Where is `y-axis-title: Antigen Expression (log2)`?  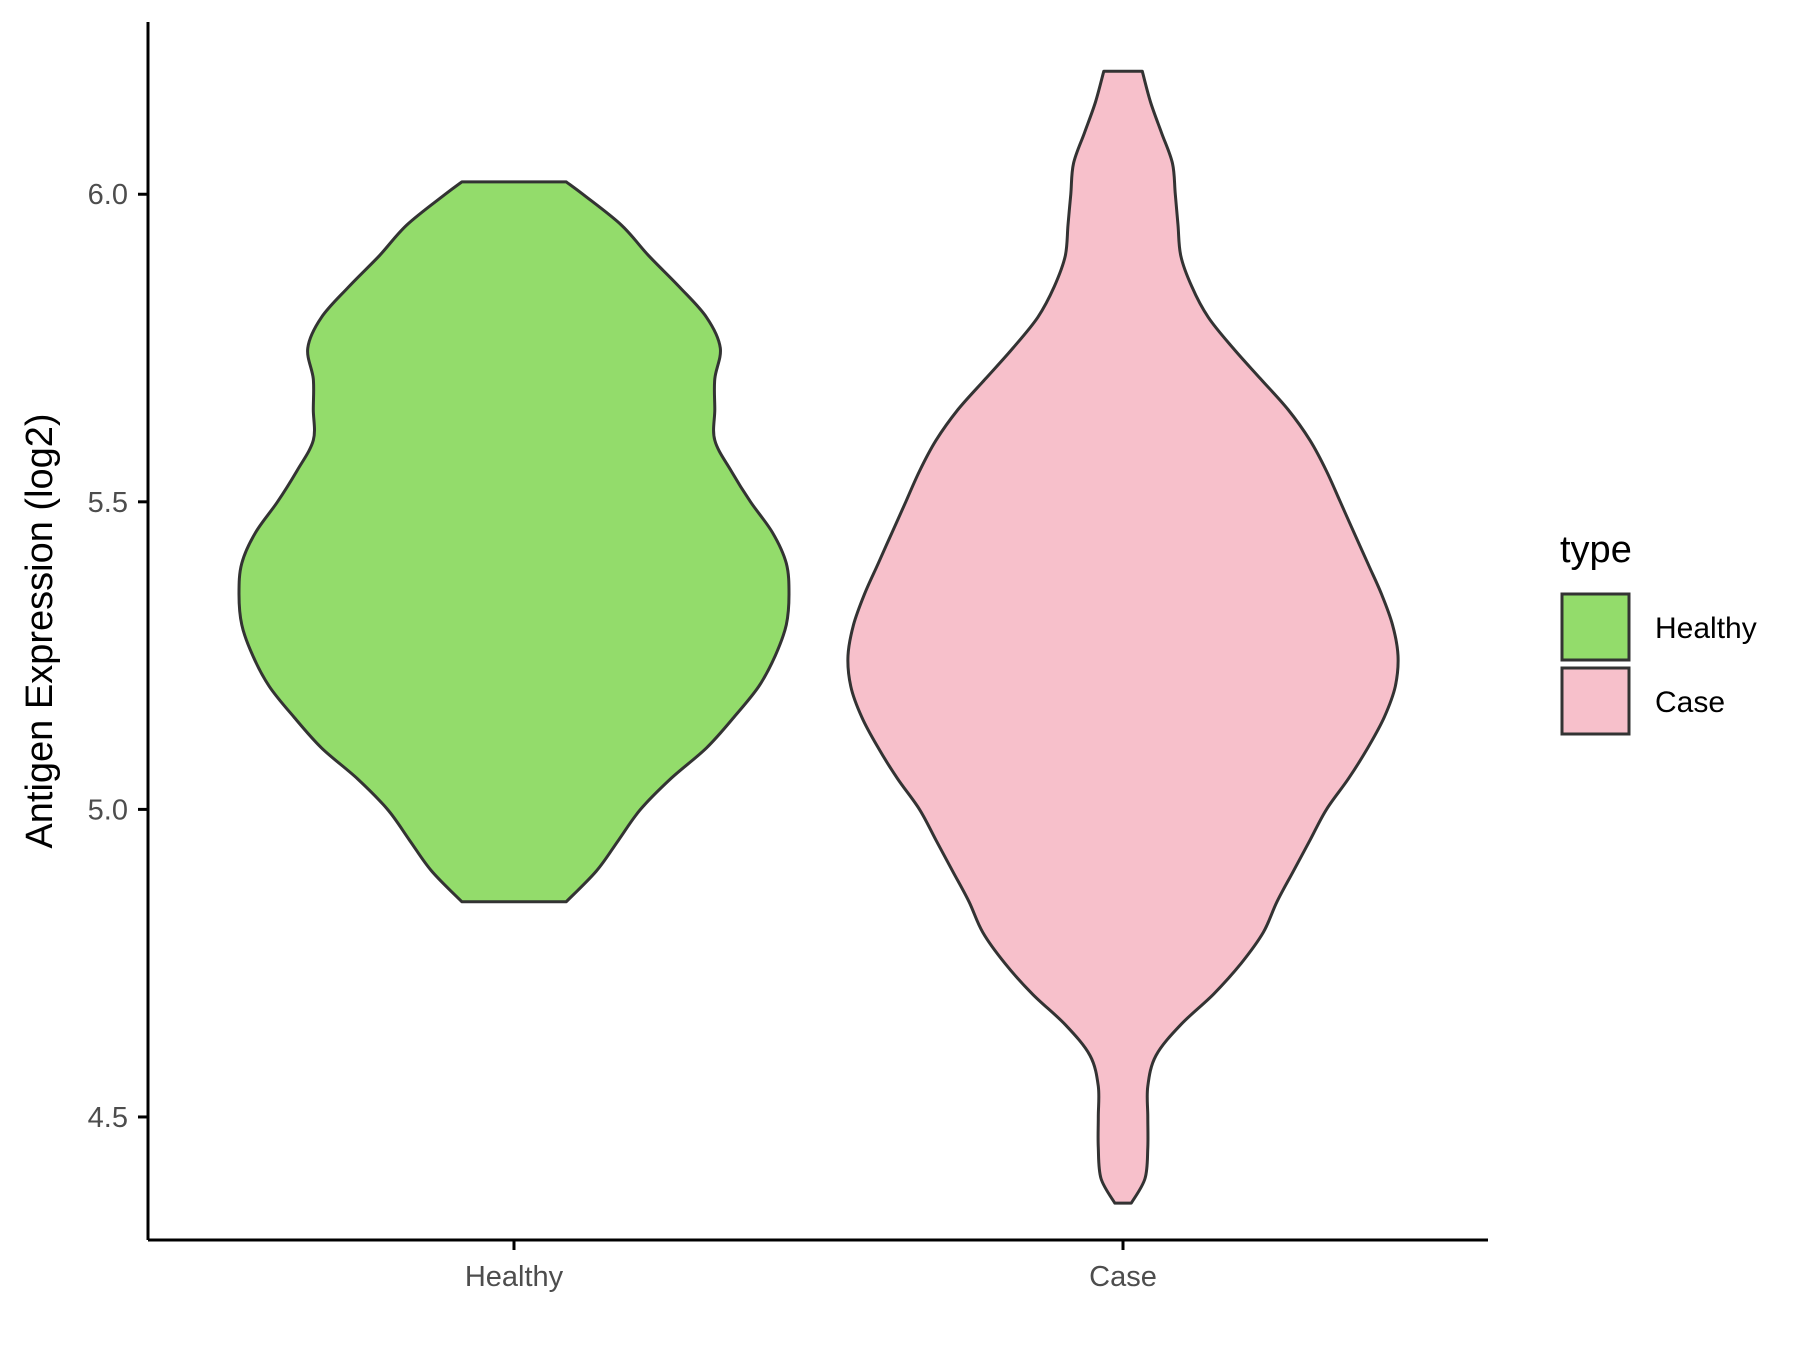
y-axis-title: Antigen Expression (log2) is located at coordinates (40, 630).